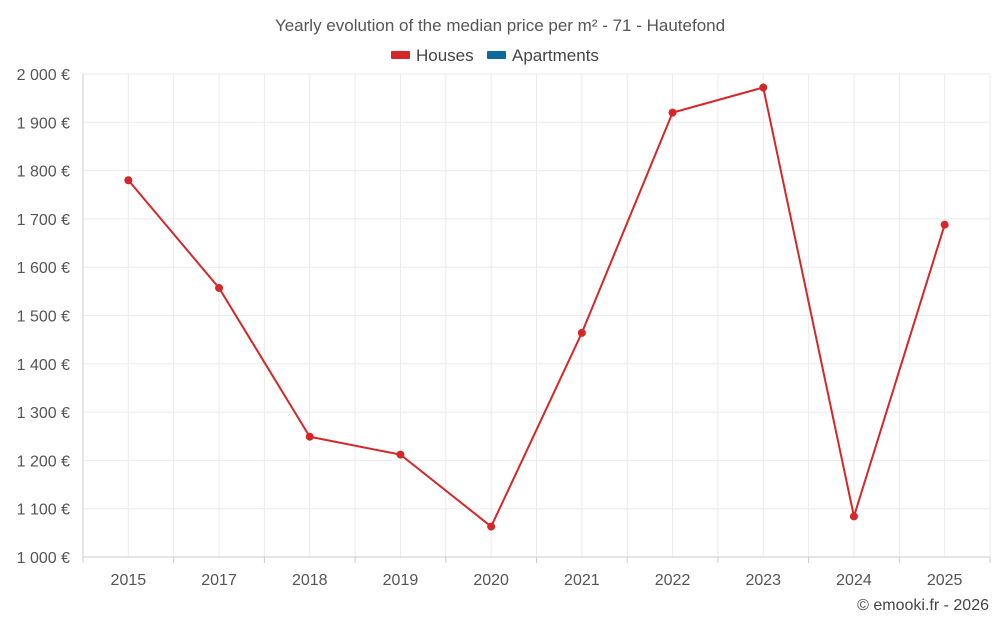  I want to click on data-point-houses-2020, so click(491, 526).